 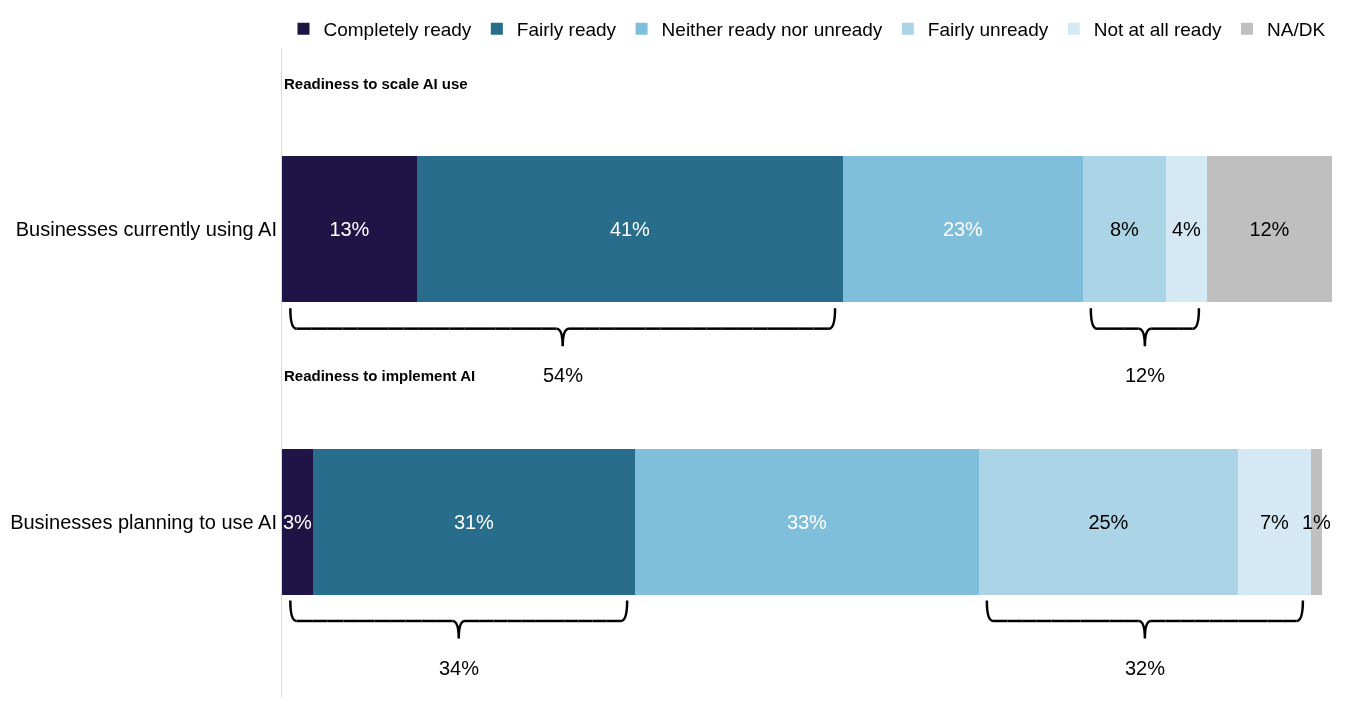 What do you see at coordinates (1157, 30) in the screenshot?
I see `legend-label: Not at all ready` at bounding box center [1157, 30].